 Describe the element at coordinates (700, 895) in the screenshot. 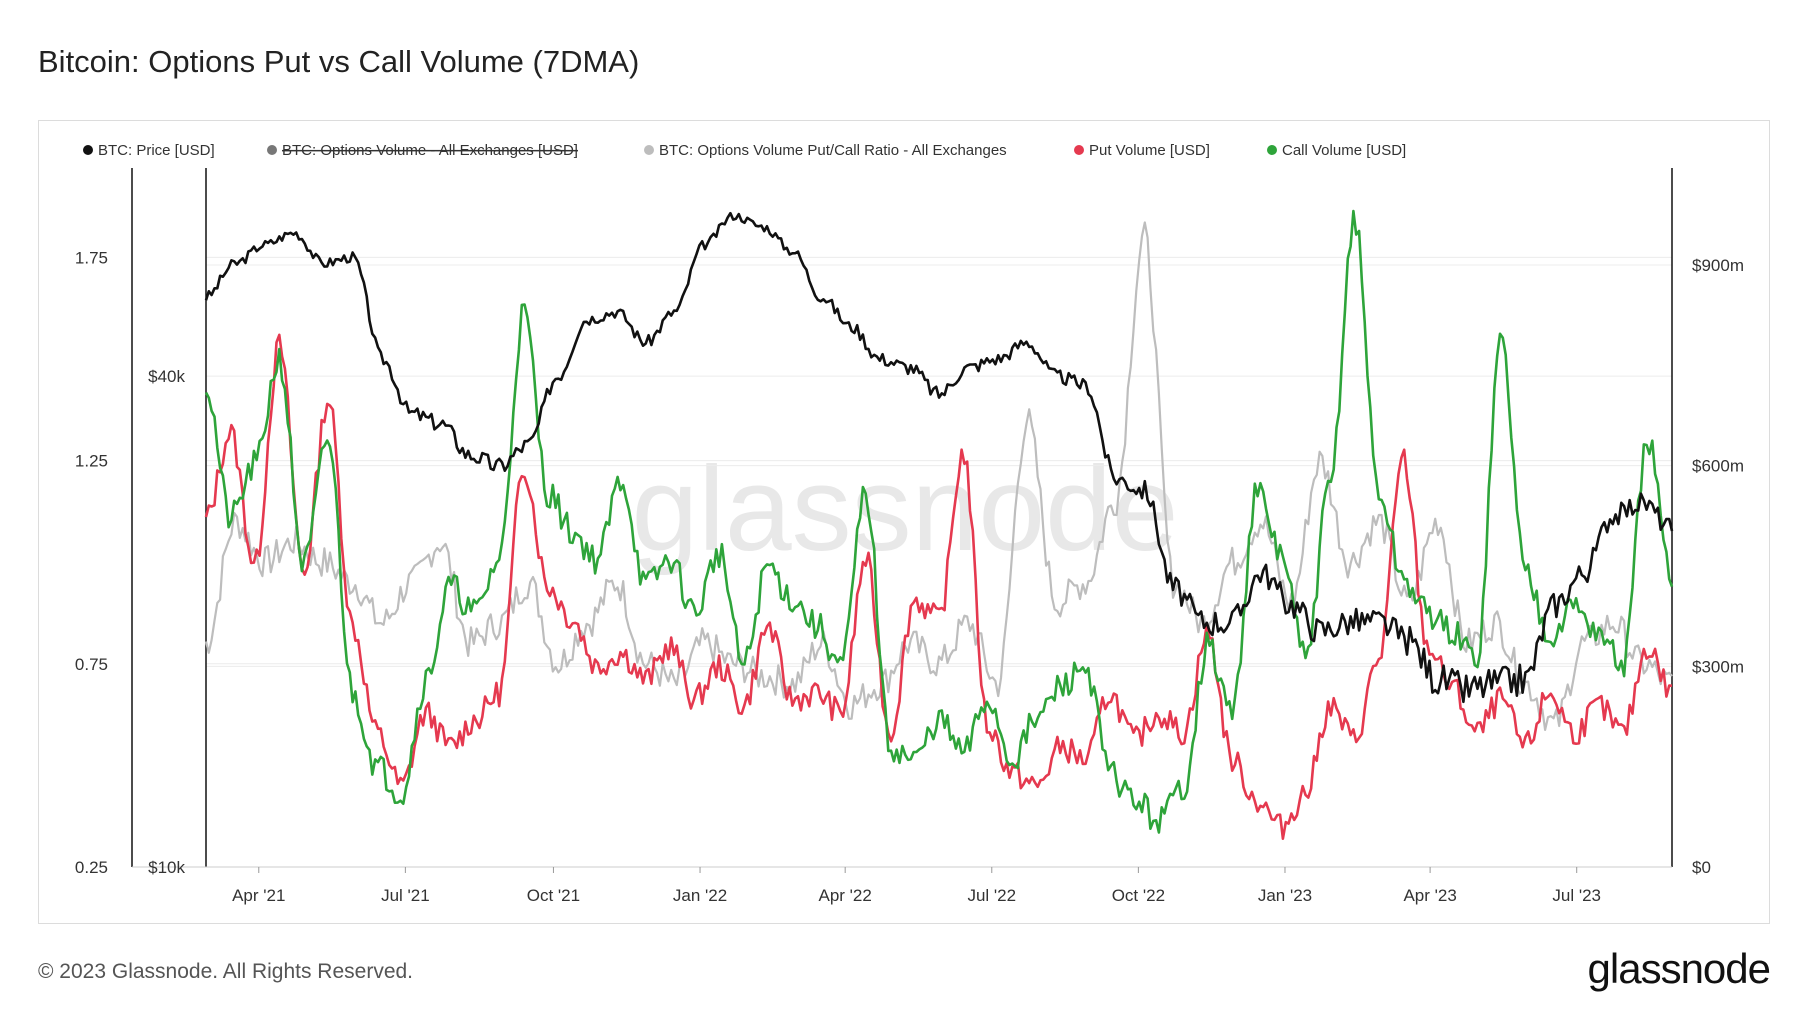

I see `x-tick-label: Jan '22` at that location.